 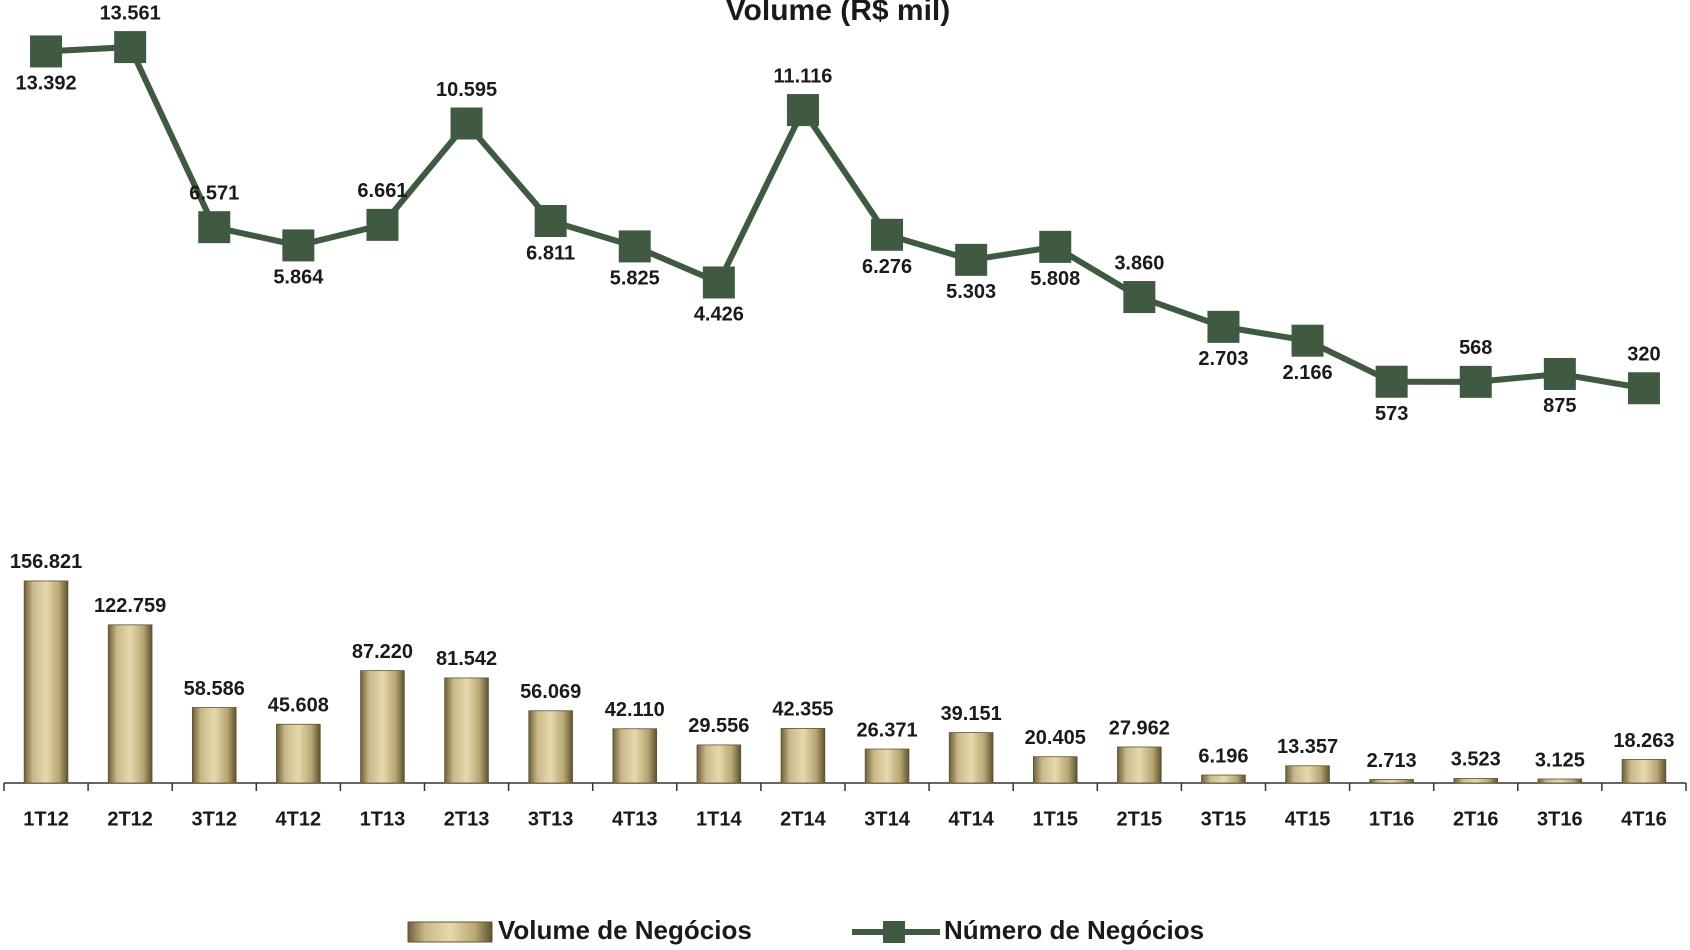 I want to click on bar-value-label: 18.263, so click(x=1643, y=741).